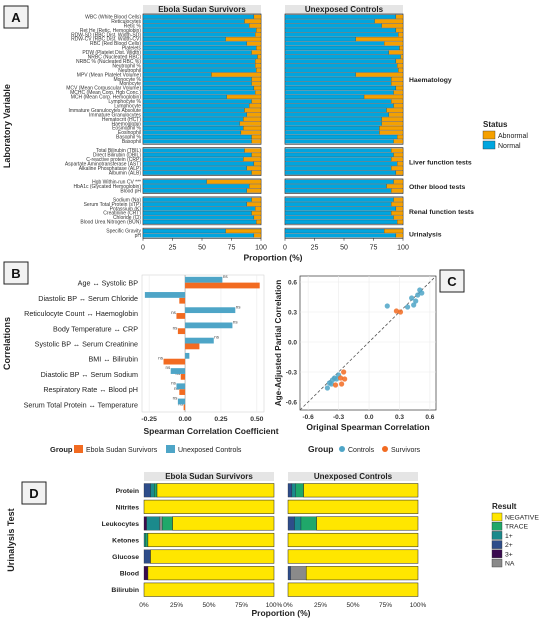 Image resolution: width=550 pixels, height=621 pixels. Describe the element at coordinates (15, 273) in the screenshot. I see `panel-b-letter: B` at that location.